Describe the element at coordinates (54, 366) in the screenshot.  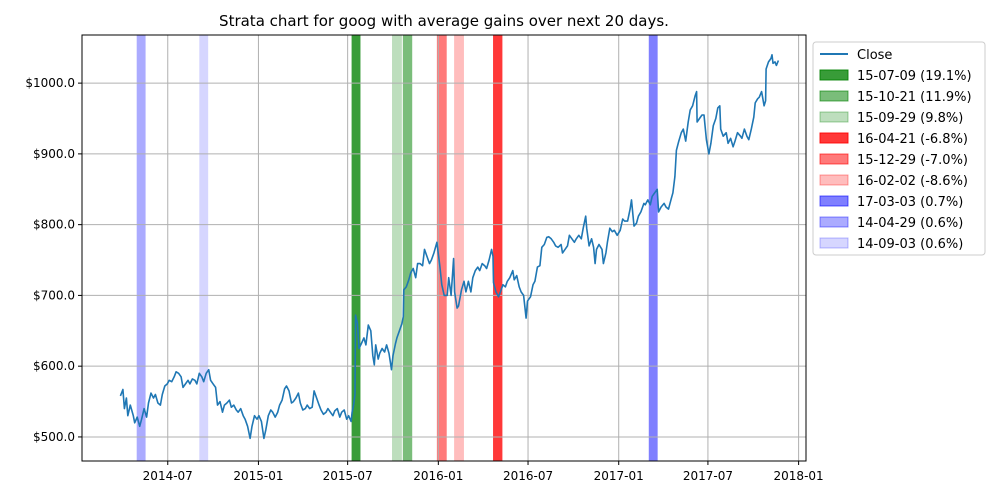
I see `y-tick-label-1: $600.0` at that location.